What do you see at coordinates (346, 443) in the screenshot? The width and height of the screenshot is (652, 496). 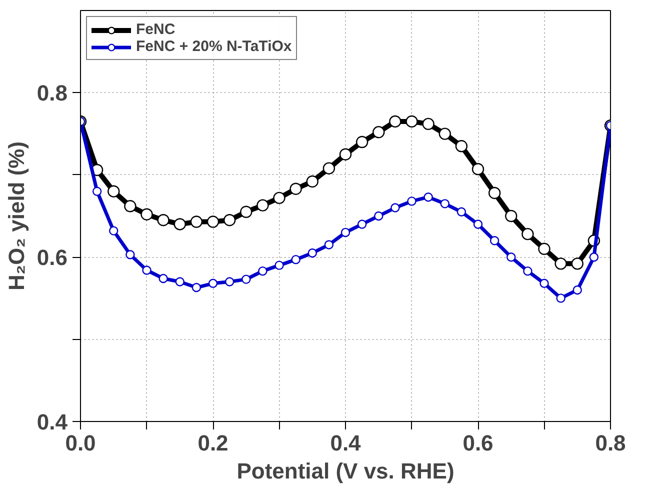 I see `x-tick-label: 0.4` at bounding box center [346, 443].